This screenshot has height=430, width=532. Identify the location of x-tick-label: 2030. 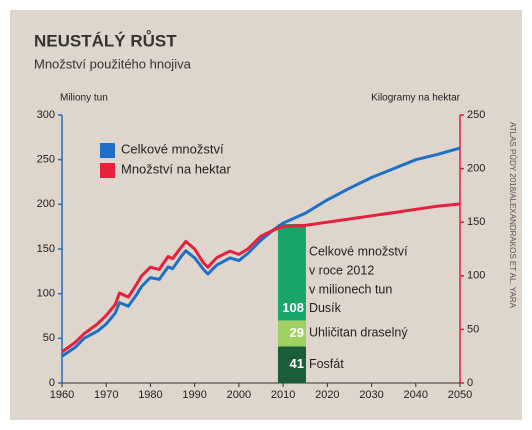
(371, 395).